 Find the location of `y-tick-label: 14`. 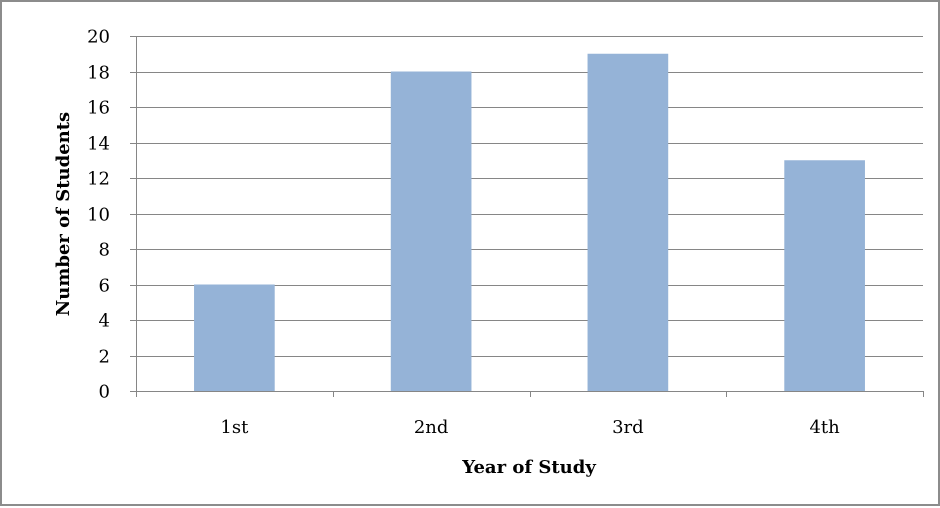

y-tick-label: 14 is located at coordinates (98, 144).